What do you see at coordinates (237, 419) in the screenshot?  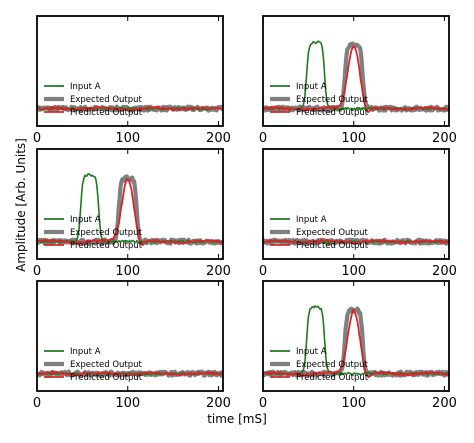 I see `x-axis-title: time [mS]` at bounding box center [237, 419].